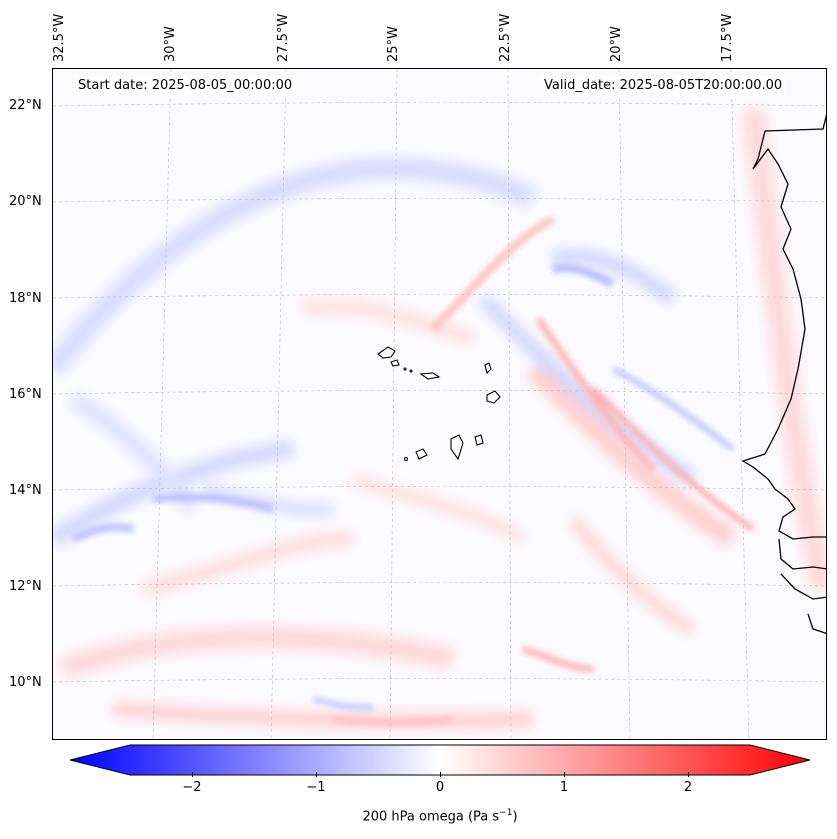 This screenshot has width=837, height=839. I want to click on colorbar-tick-label: 0, so click(440, 787).